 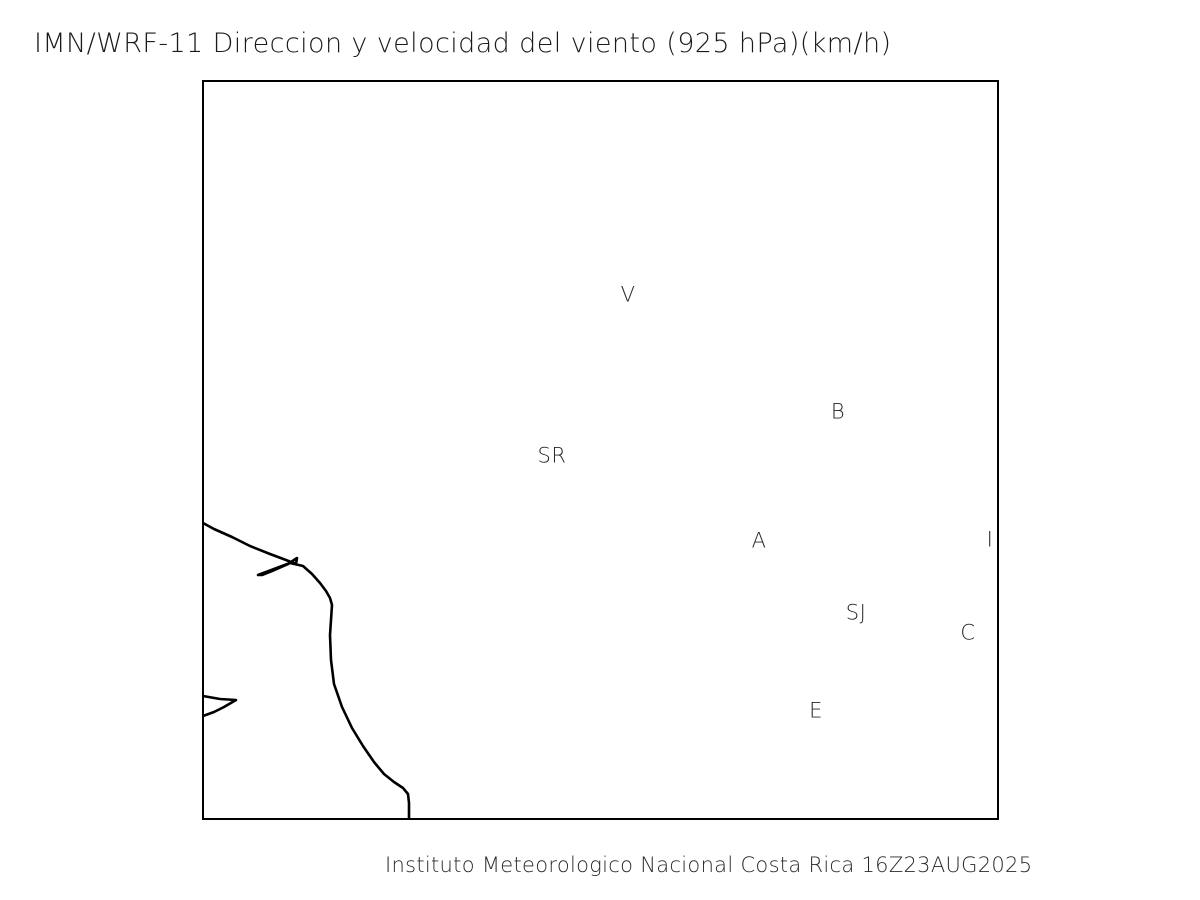 I want to click on station-label-e: E, so click(x=816, y=710).